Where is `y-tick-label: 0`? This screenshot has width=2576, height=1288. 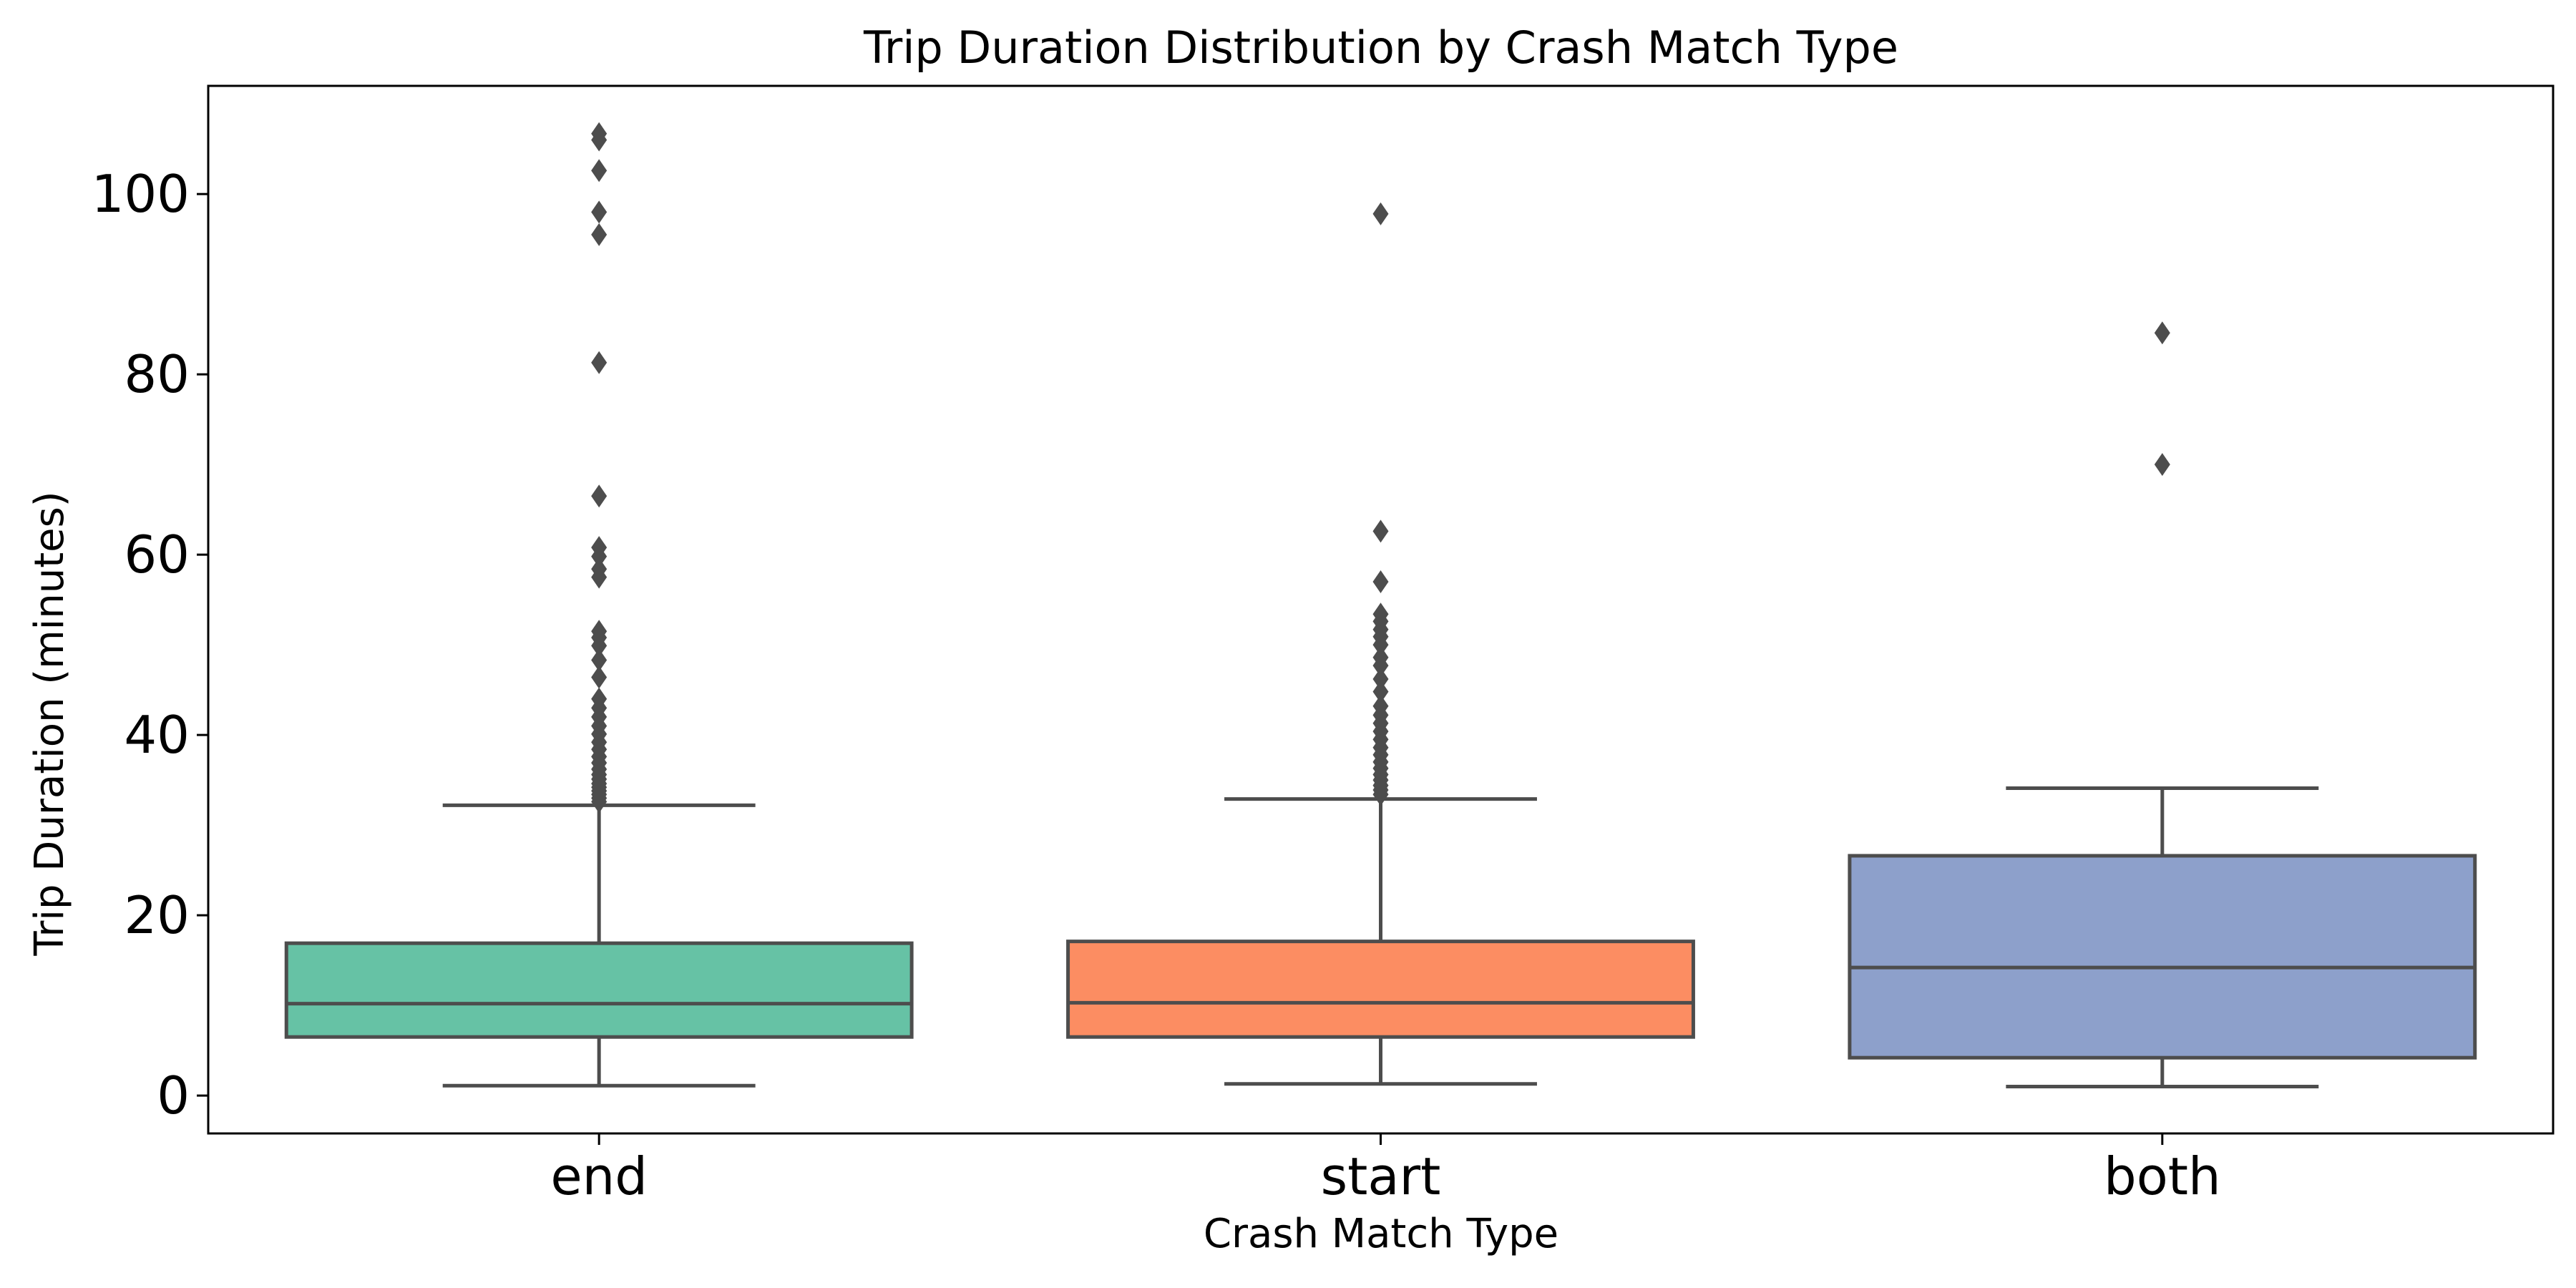 y-tick-label: 0 is located at coordinates (173, 1095).